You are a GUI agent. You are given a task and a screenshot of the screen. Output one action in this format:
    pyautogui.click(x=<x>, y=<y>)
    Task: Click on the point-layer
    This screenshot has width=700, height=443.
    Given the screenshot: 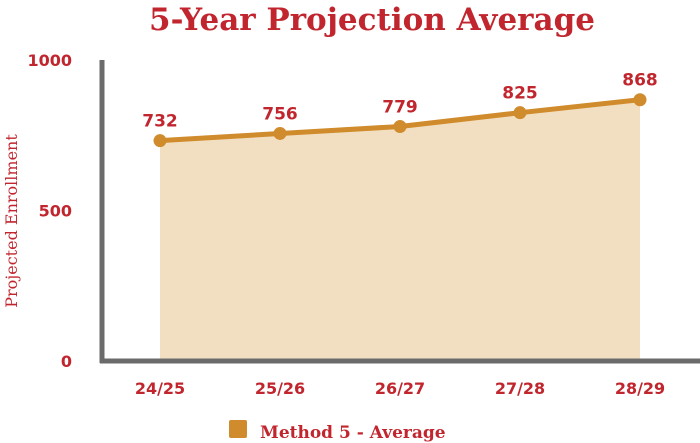 What is the action you would take?
    pyautogui.click(x=400, y=120)
    